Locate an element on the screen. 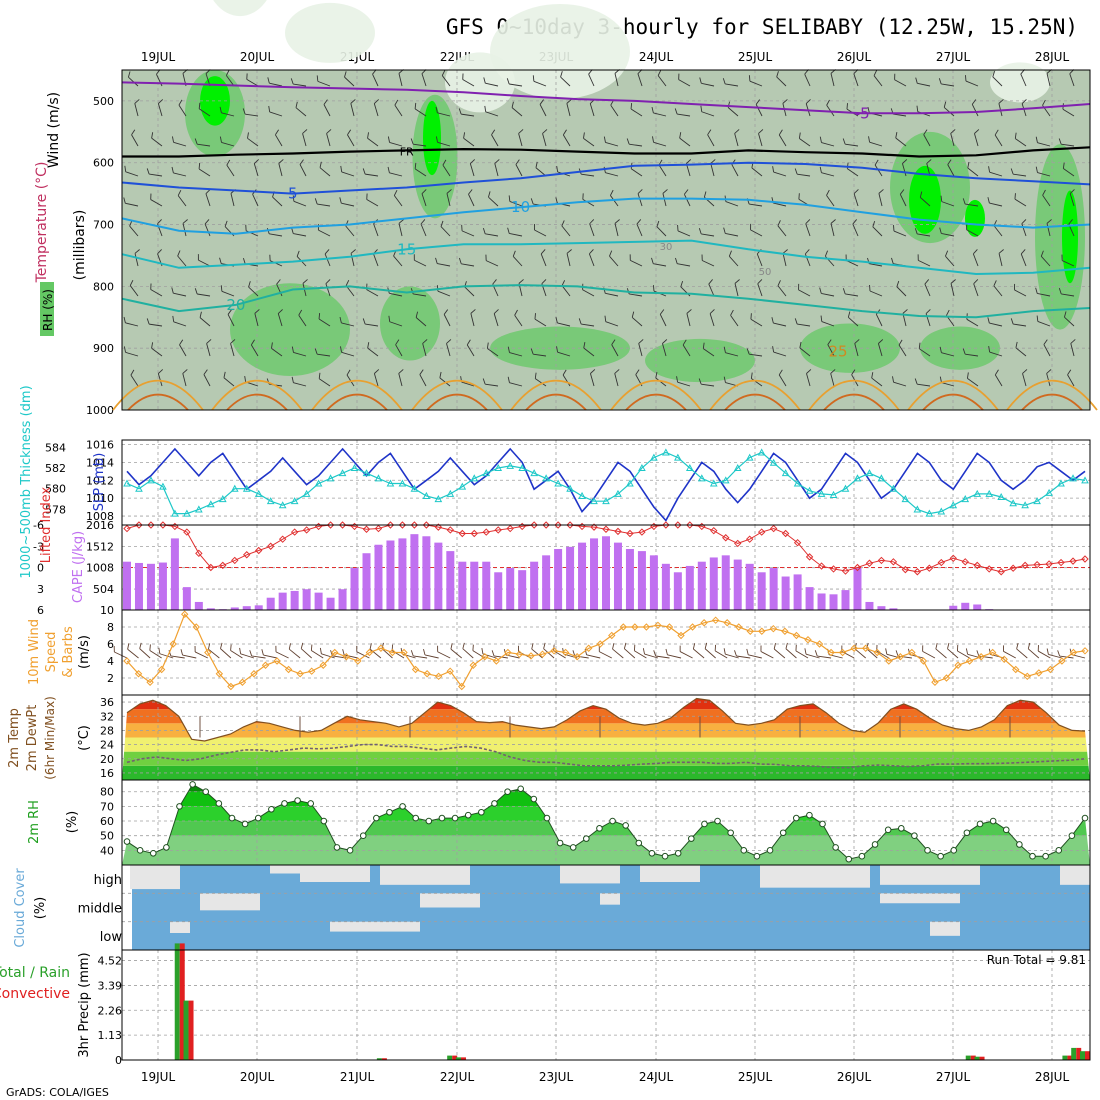  upper-wind-barb-15-1-flag is located at coordinates (485, 108).